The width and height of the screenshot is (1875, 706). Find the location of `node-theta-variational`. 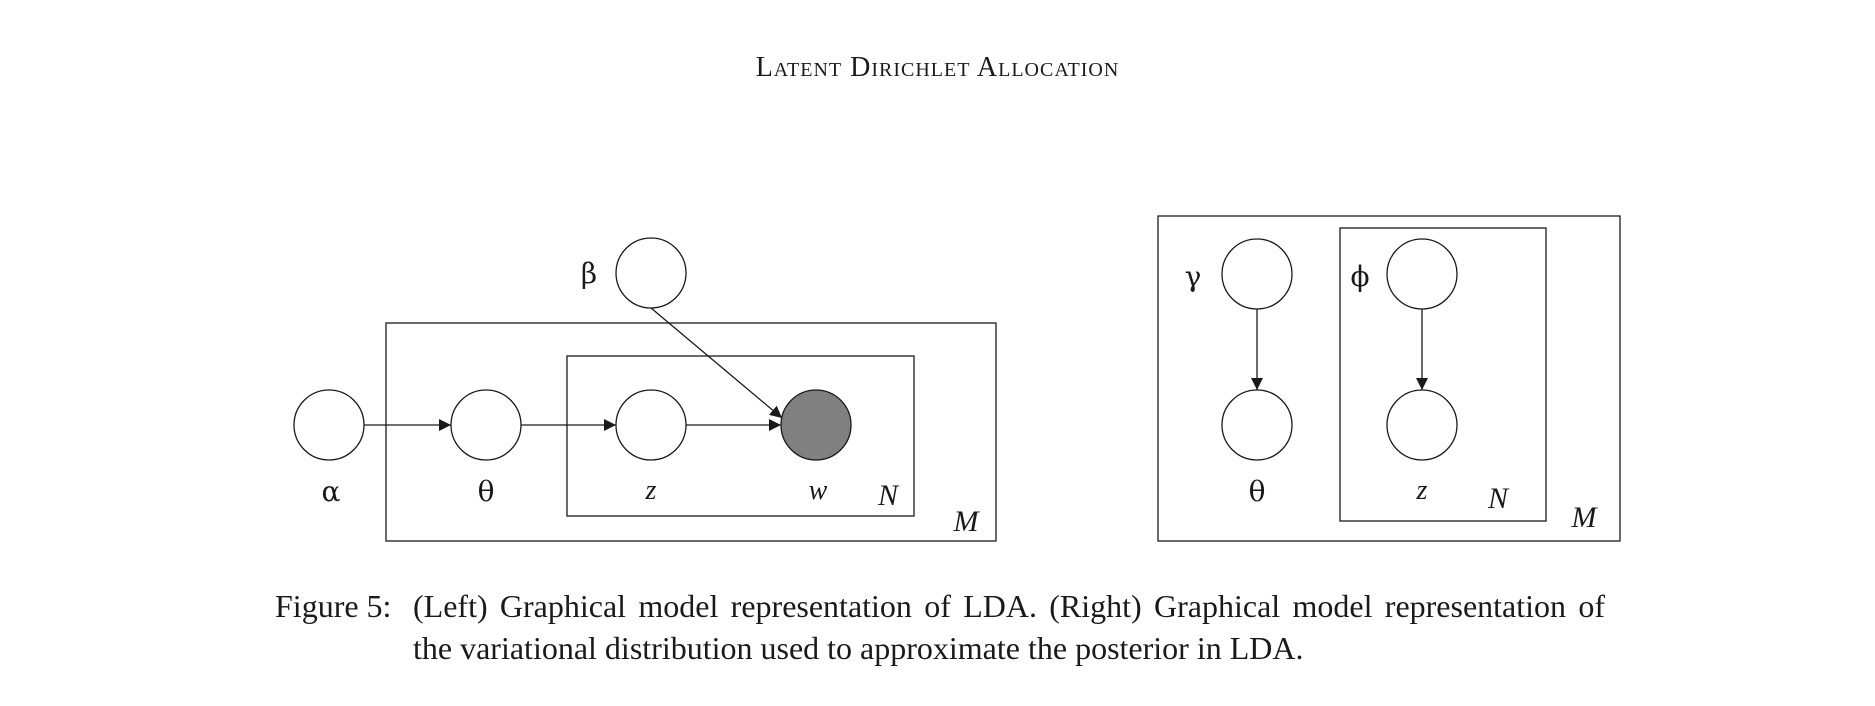

node-theta-variational is located at coordinates (1257, 425).